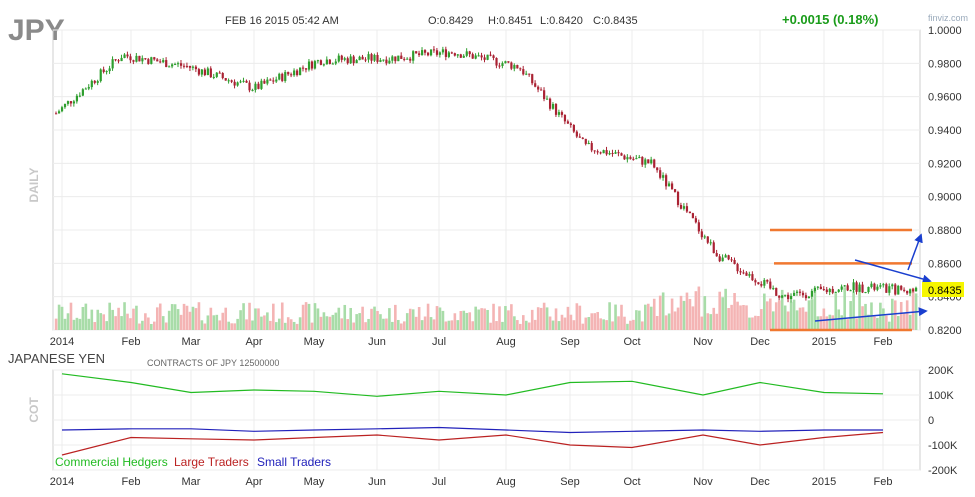 This screenshot has width=975, height=497. Describe the element at coordinates (941, 371) in the screenshot. I see `cot-y-tick: 200K` at that location.